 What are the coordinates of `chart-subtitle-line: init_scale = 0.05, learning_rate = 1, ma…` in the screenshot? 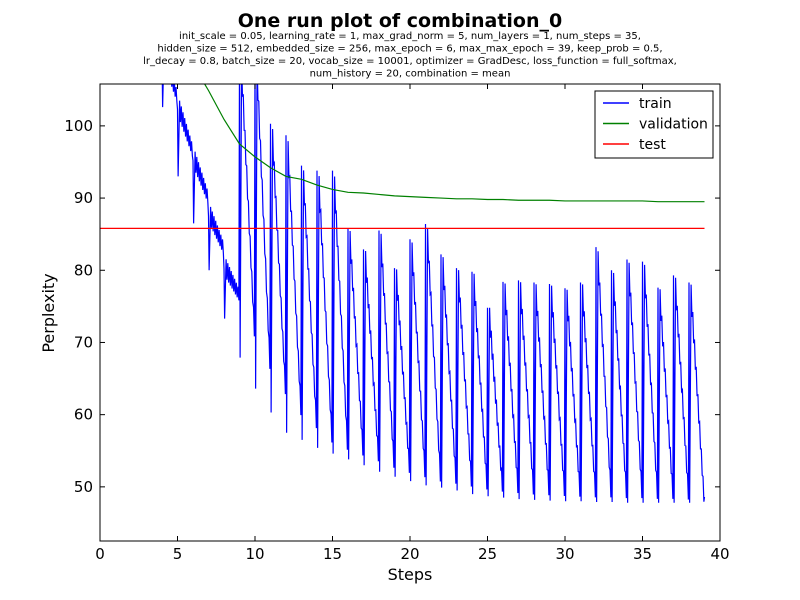 It's located at (410, 36).